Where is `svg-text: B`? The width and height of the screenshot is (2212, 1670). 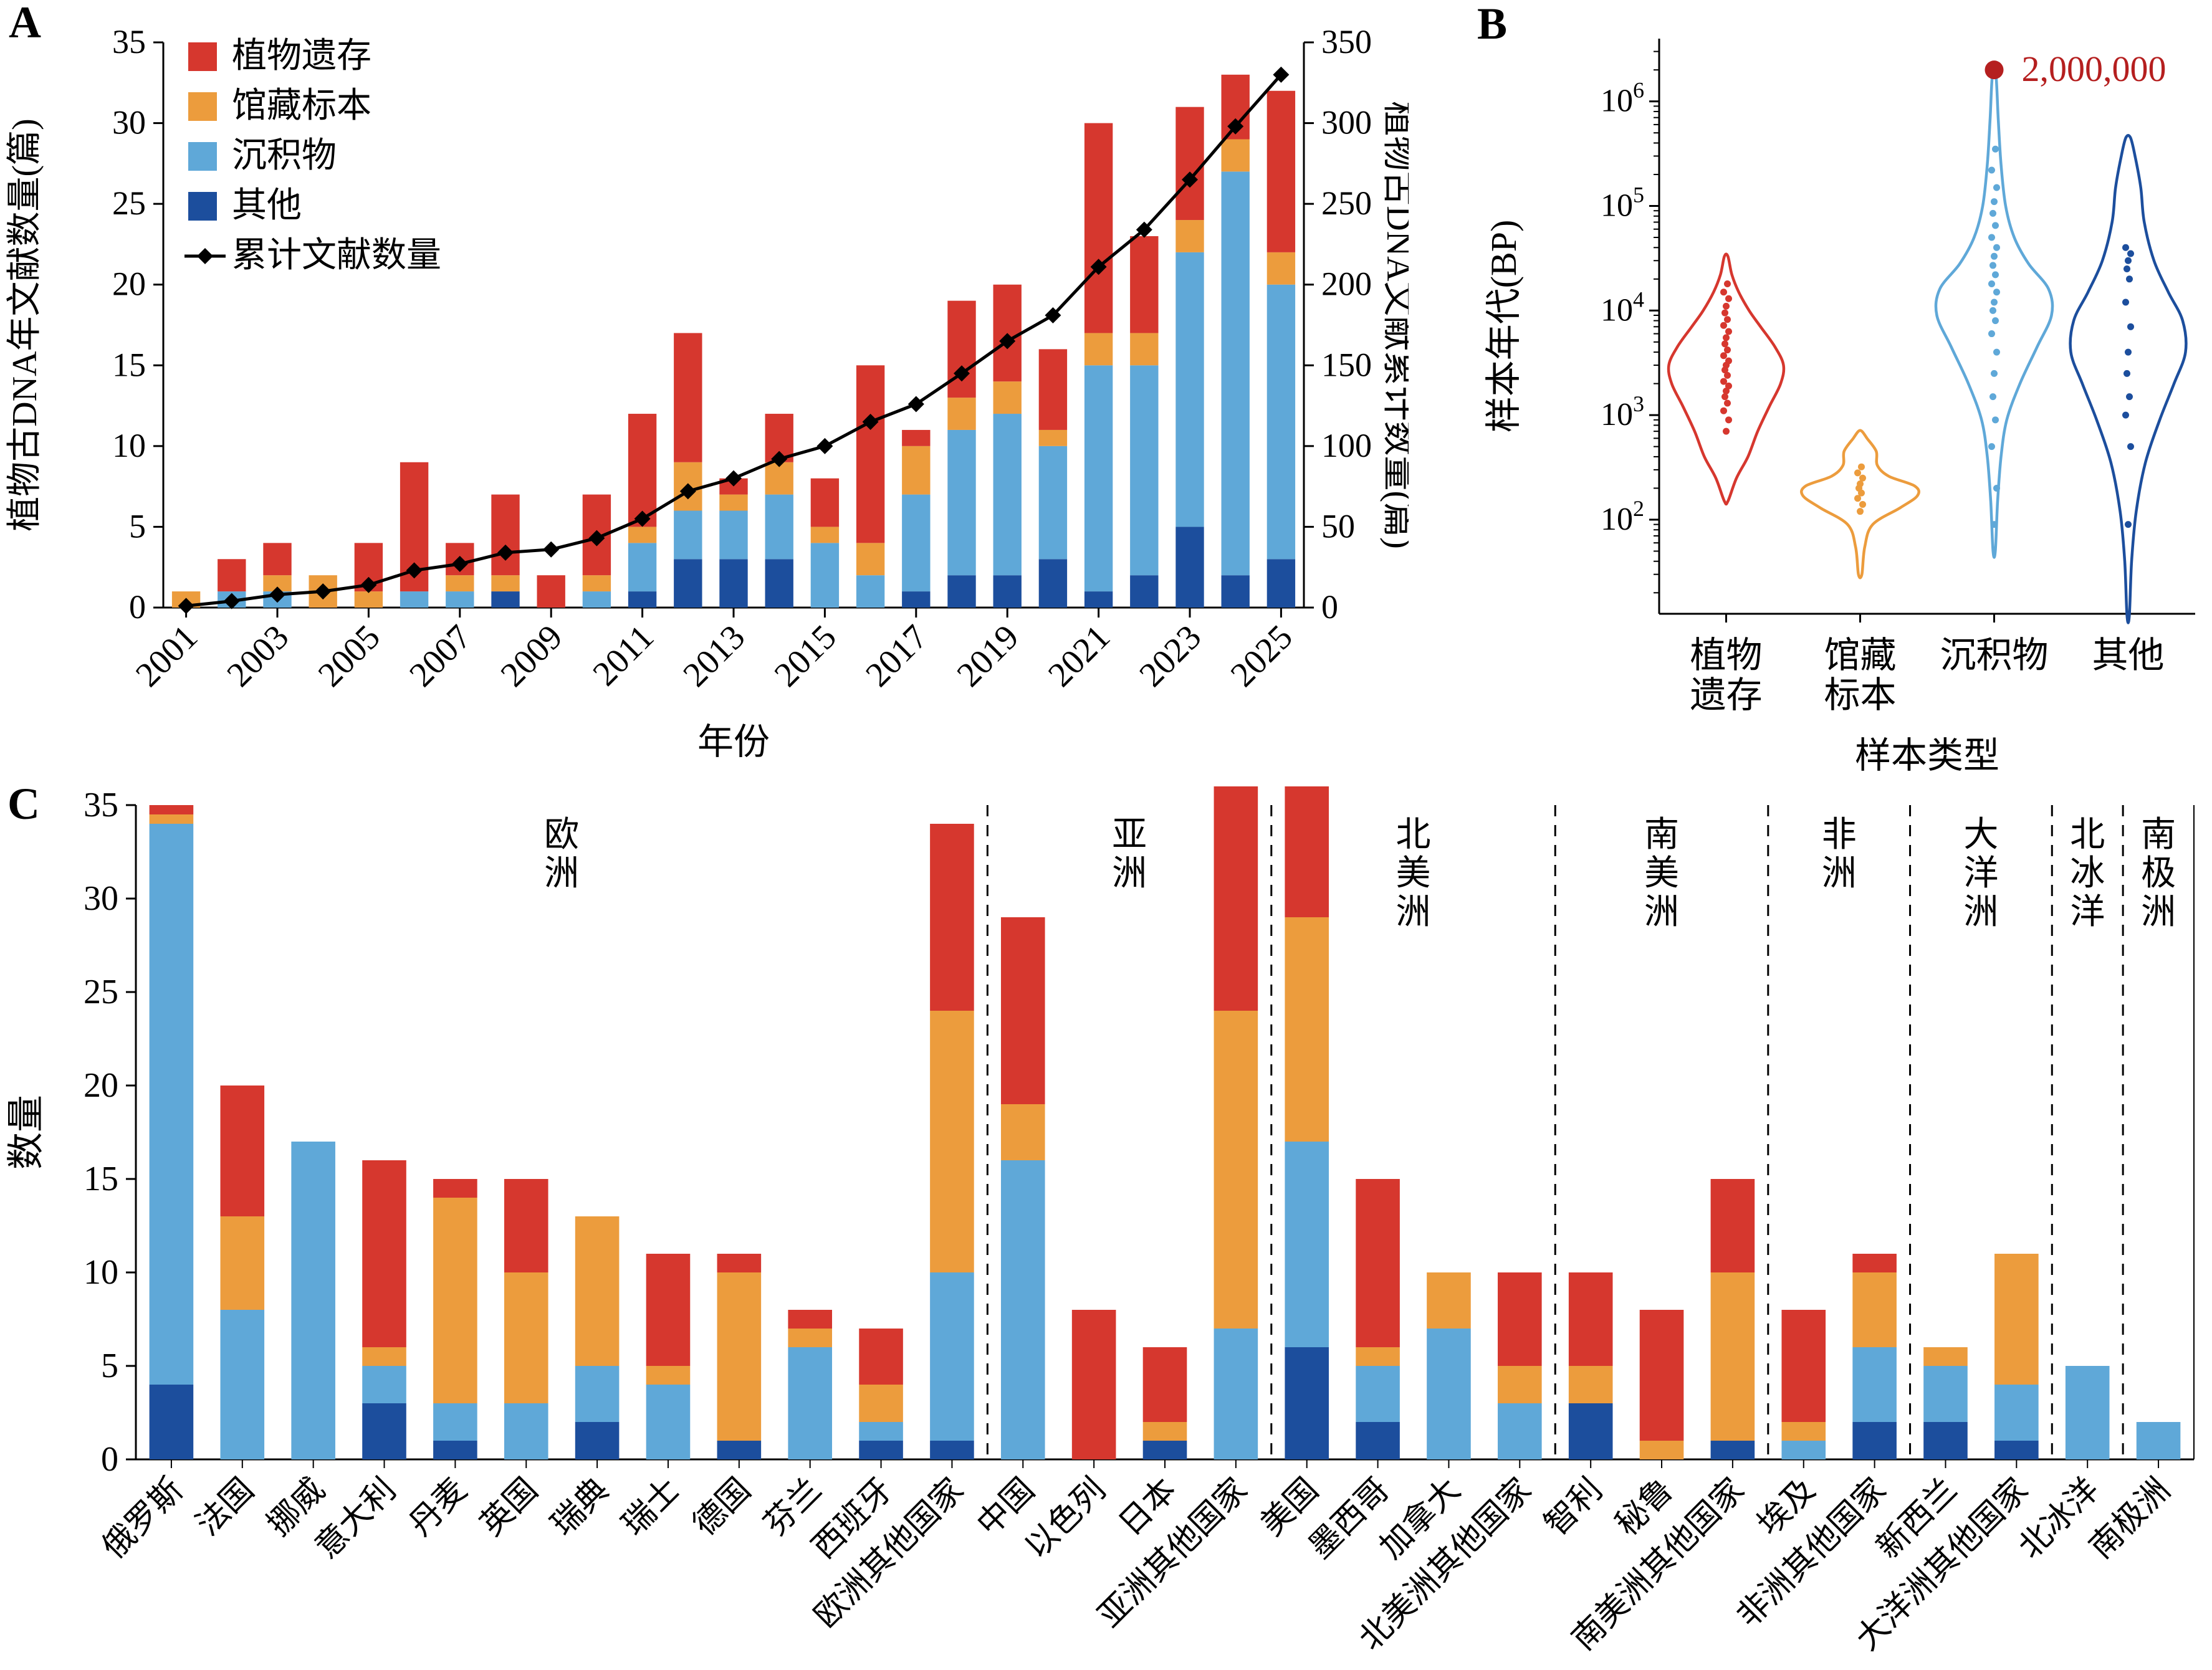 svg-text: B is located at coordinates (1492, 24).